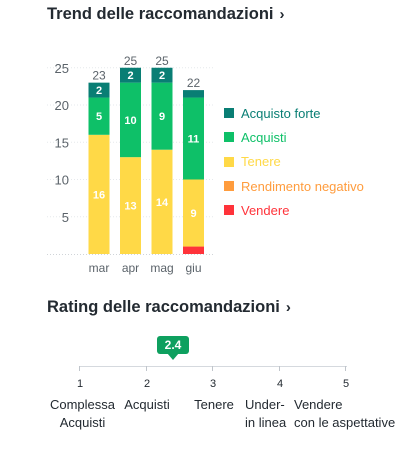 This screenshot has width=406, height=451. Describe the element at coordinates (99, 76) in the screenshot. I see `bar-total-label-mar: 23` at that location.